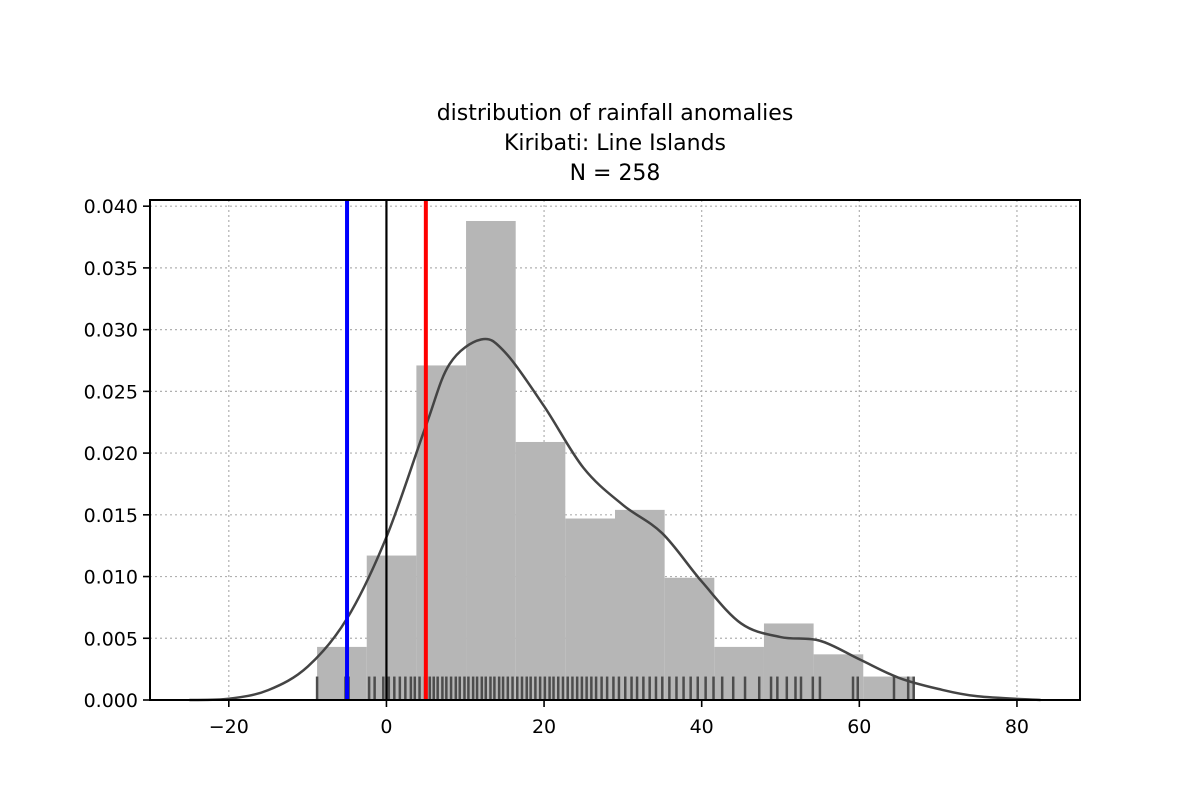  Describe the element at coordinates (111, 392) in the screenshot. I see `y-tick-label: 0.025` at that location.